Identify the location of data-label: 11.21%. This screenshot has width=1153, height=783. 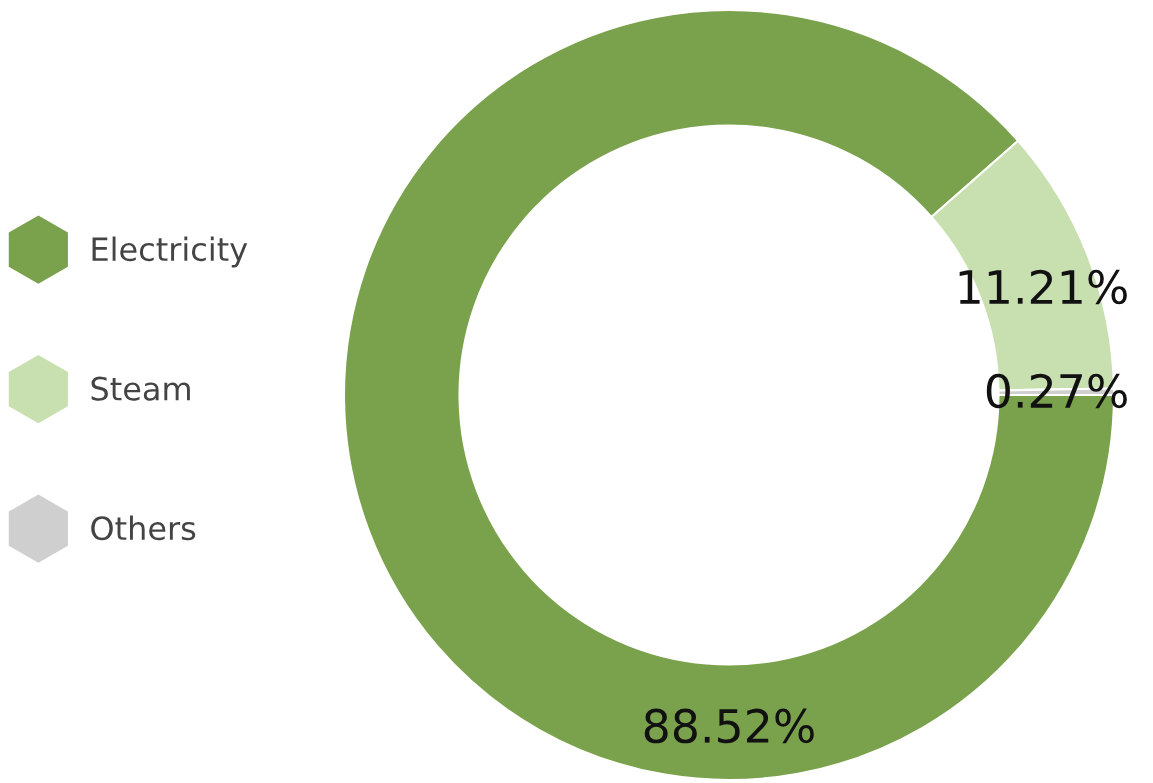
(1043, 287).